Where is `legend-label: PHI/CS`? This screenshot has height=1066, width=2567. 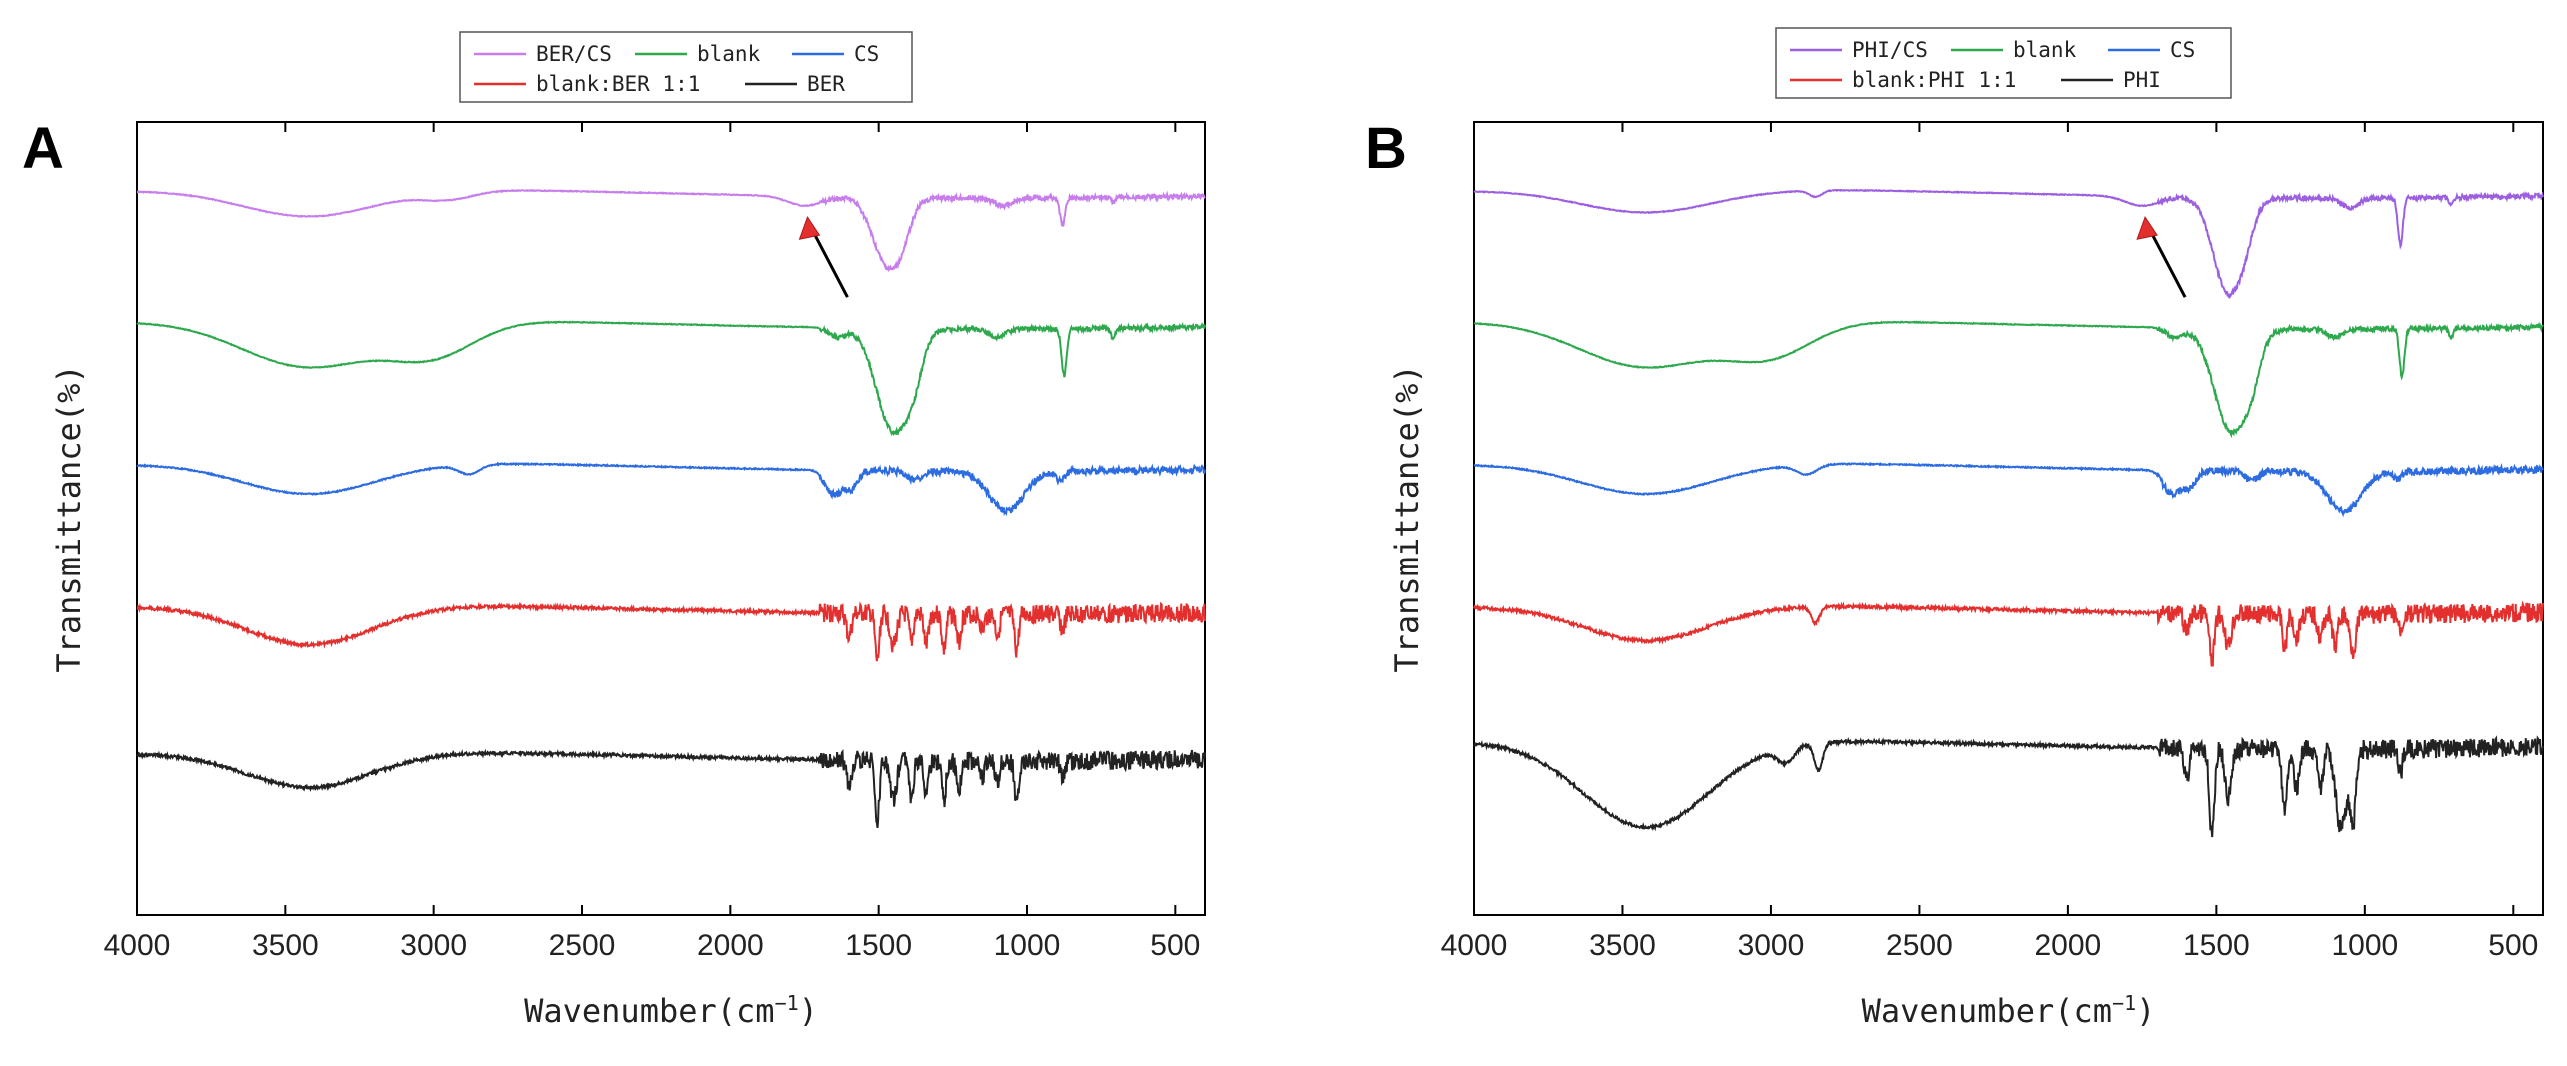 legend-label: PHI/CS is located at coordinates (1890, 50).